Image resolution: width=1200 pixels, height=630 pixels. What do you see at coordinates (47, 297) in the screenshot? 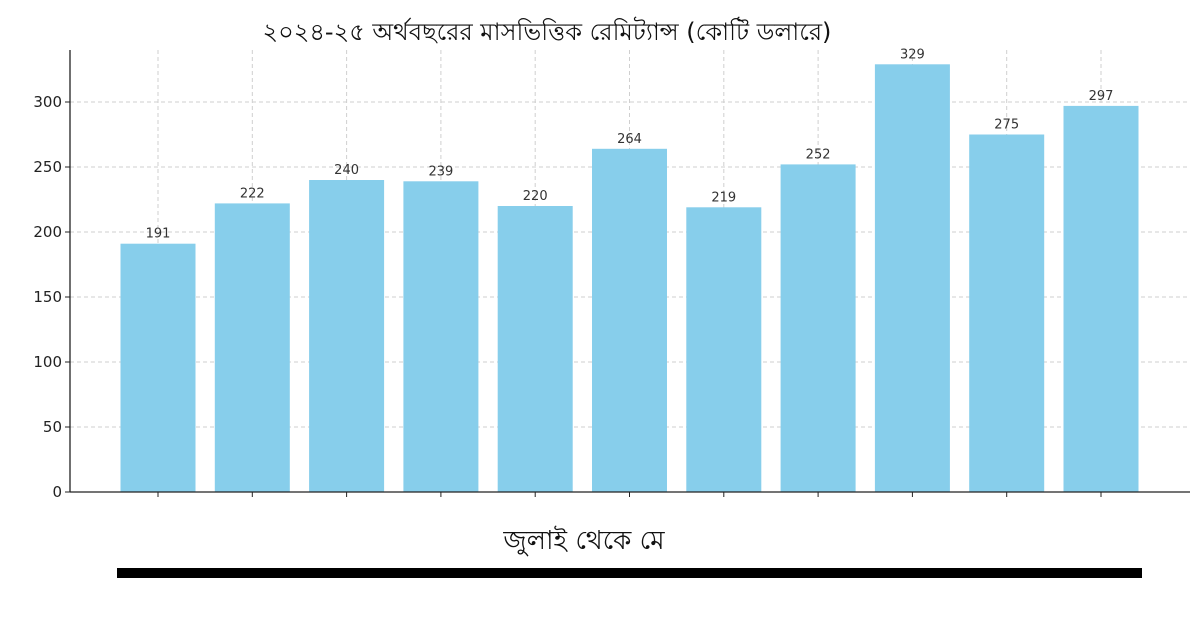
I see `y-tick-label: 150` at bounding box center [47, 297].